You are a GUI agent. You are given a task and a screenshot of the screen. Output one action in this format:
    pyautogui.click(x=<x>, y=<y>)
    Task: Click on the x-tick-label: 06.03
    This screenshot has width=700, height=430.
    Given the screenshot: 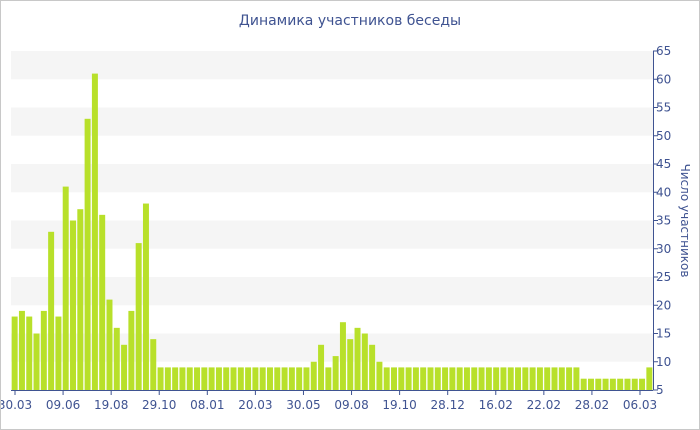 What is the action you would take?
    pyautogui.click(x=640, y=405)
    